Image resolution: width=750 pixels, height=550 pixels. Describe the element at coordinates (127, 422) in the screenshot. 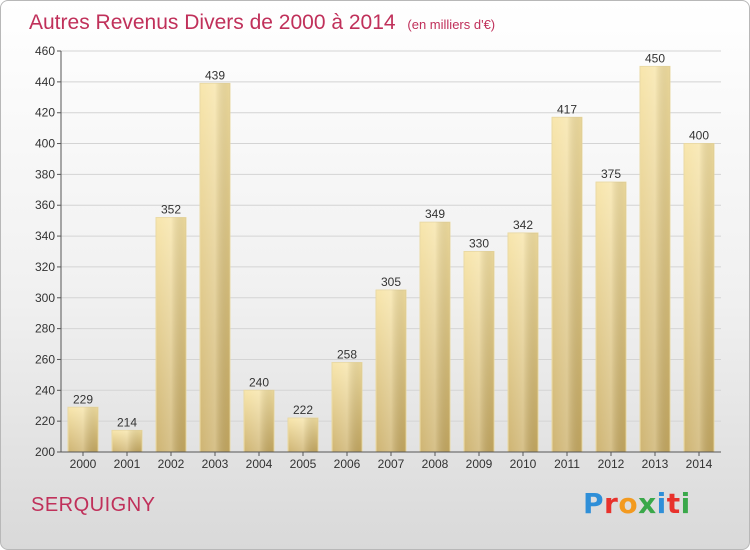

I see `data-label: 214` at that location.